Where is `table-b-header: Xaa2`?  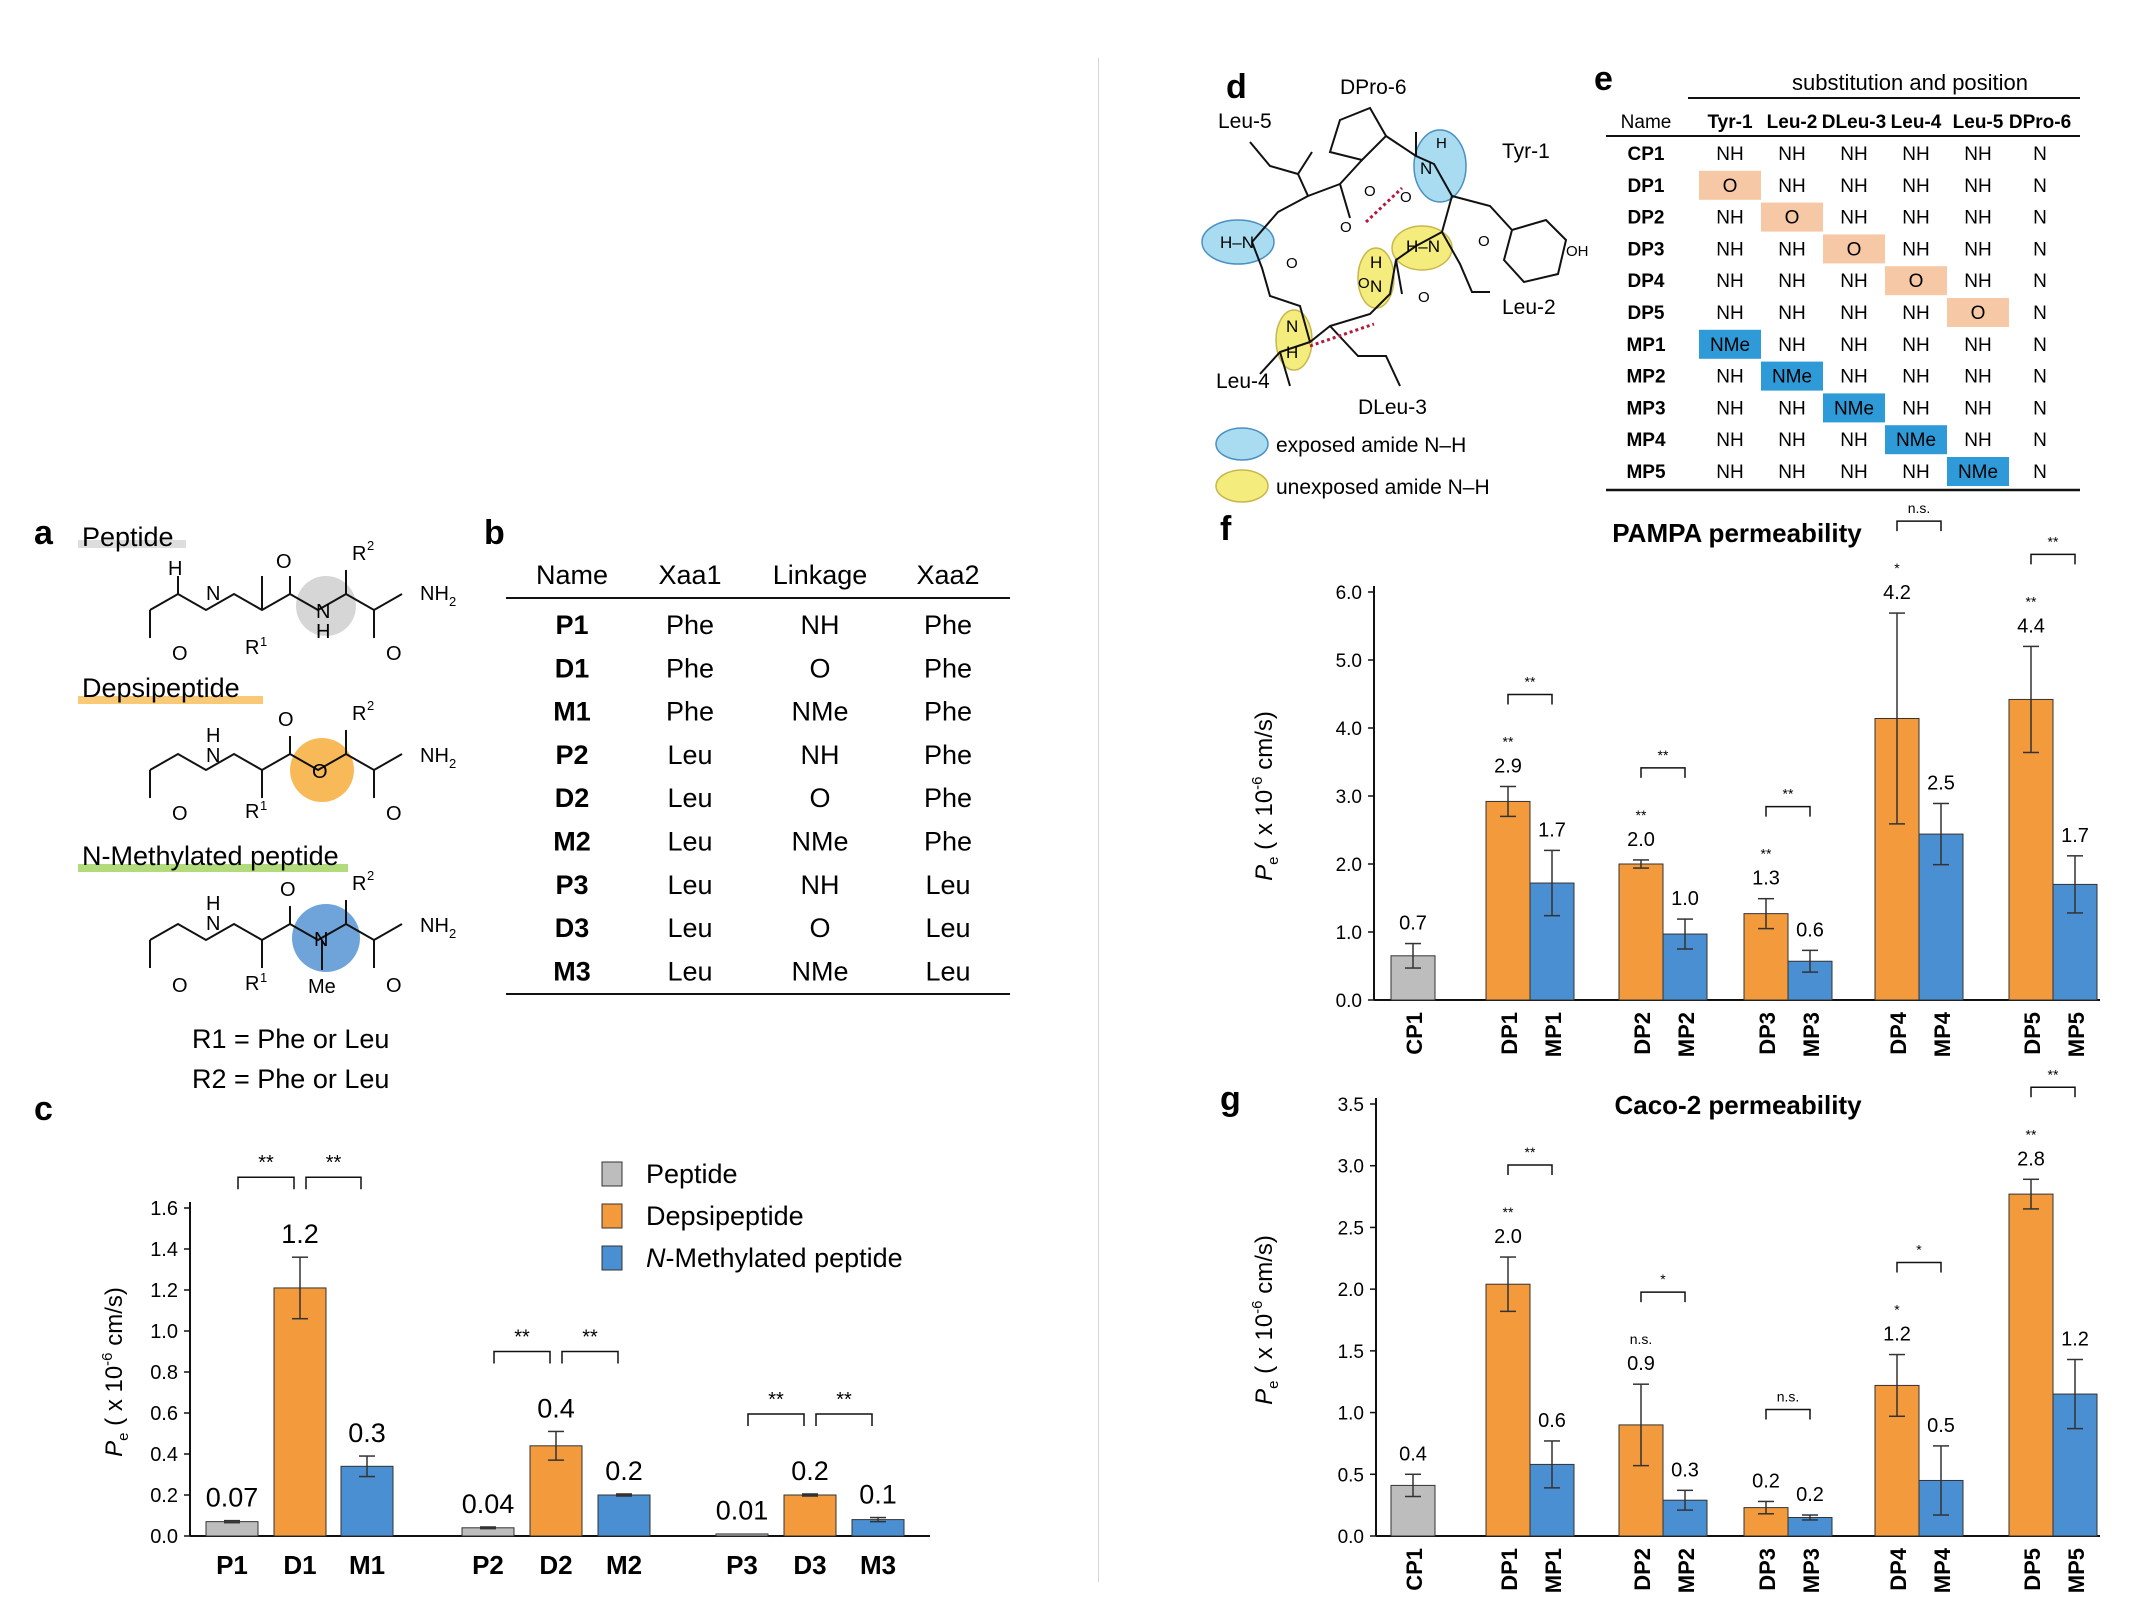
table-b-header: Xaa2 is located at coordinates (947, 575).